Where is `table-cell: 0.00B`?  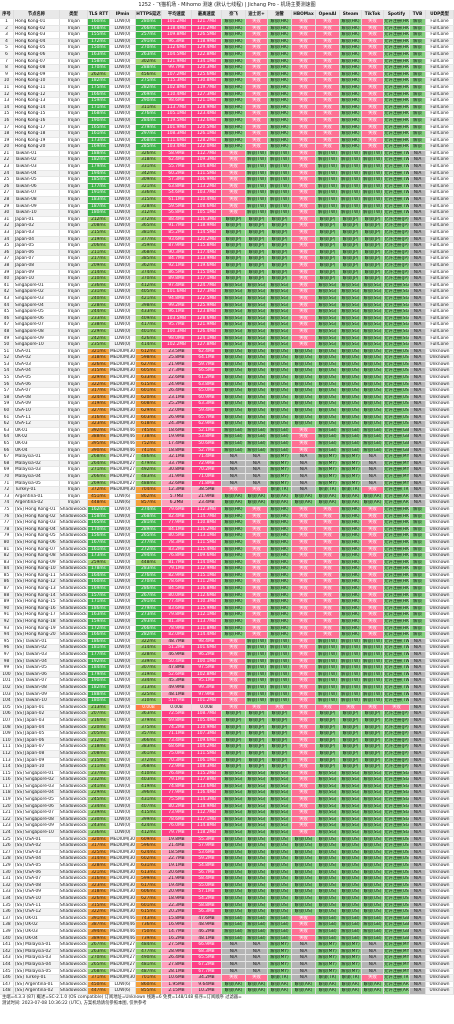 table-cell: 0.00B is located at coordinates (207, 708).